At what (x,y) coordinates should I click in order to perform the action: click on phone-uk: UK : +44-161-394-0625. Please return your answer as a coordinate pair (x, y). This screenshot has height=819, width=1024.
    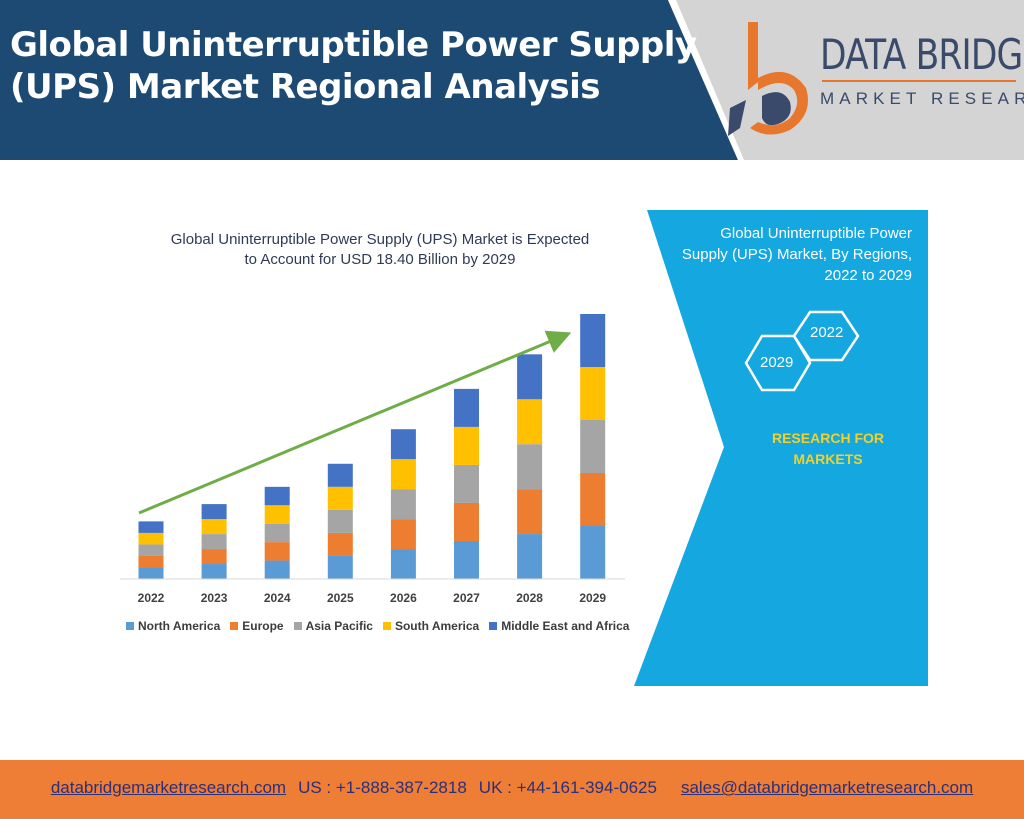
    Looking at the image, I should click on (567, 787).